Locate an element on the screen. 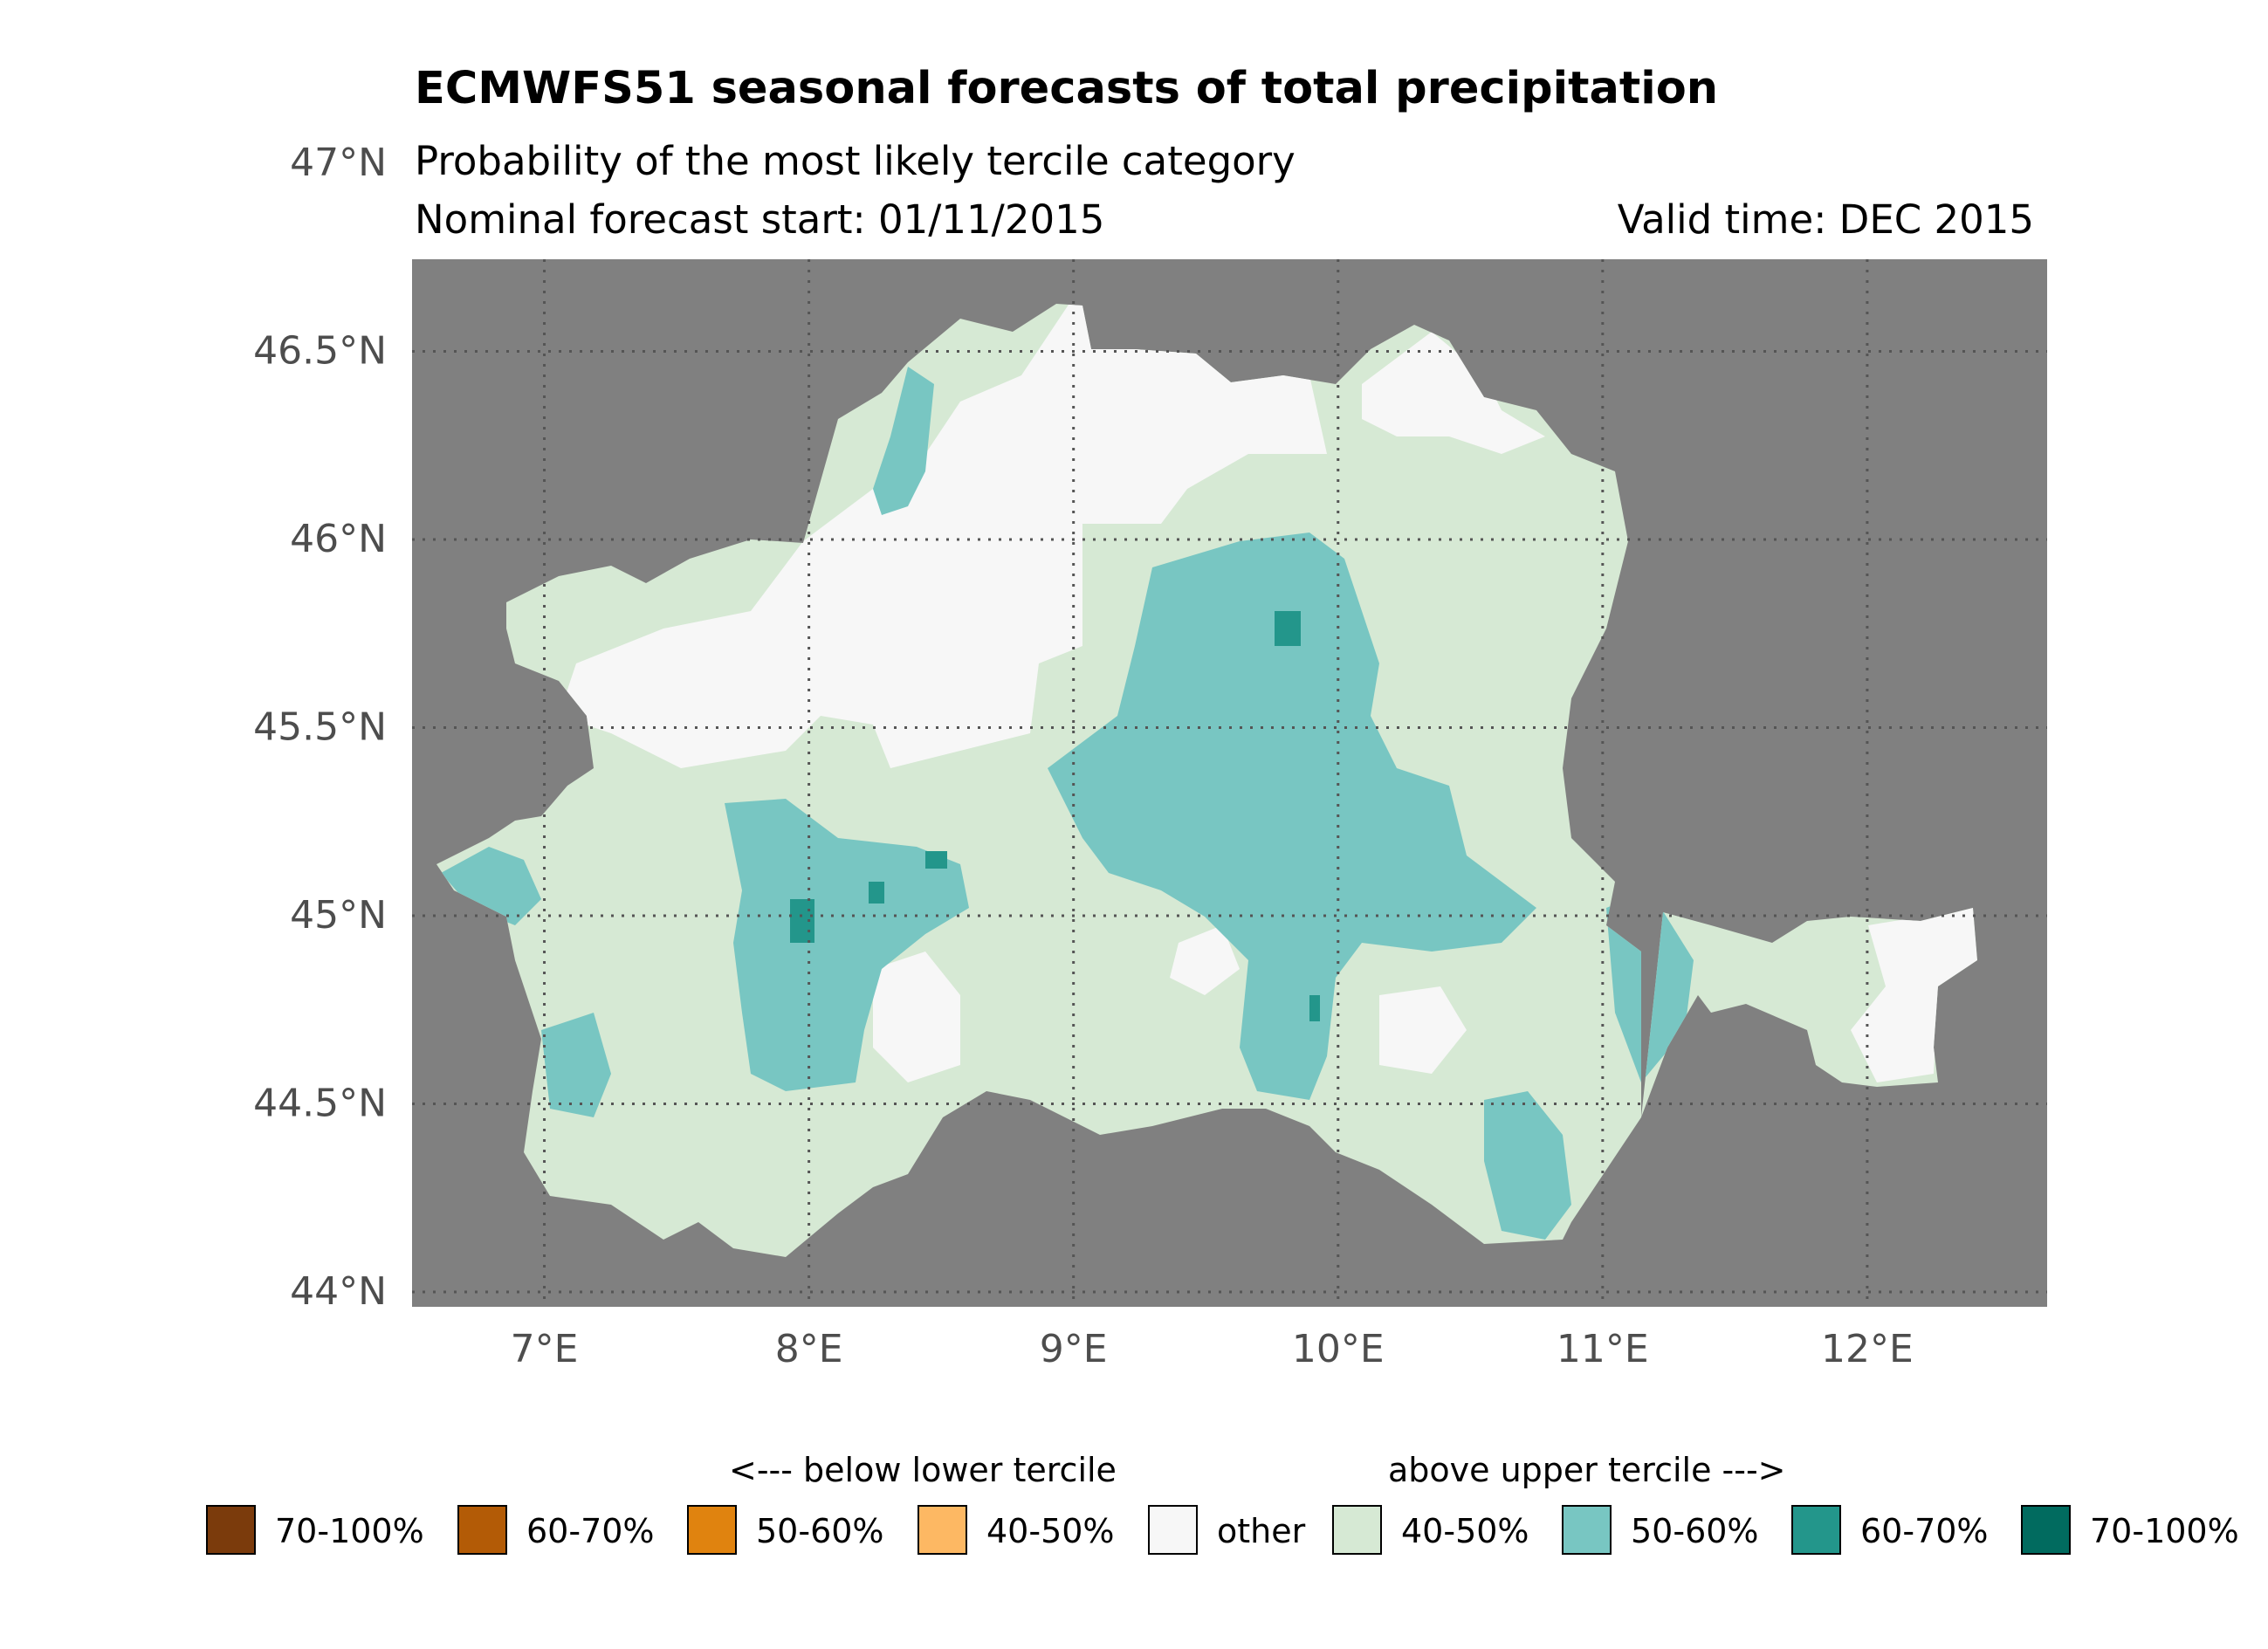  longitude-axis: 7°E 8°E 9°E 10°E 11°E 12°E is located at coordinates (1212, 1349).